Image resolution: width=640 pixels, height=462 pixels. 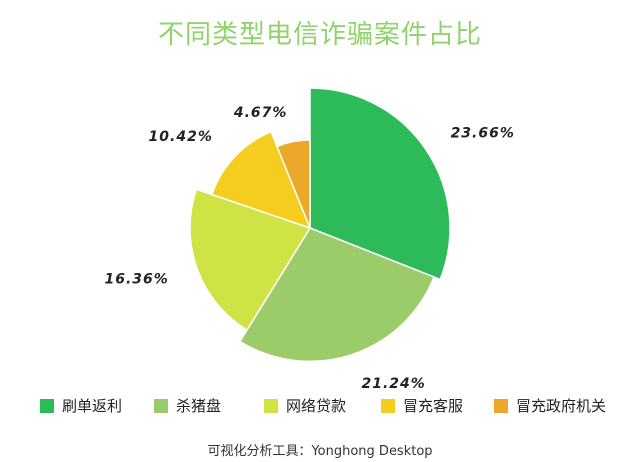 I want to click on legend-item-0: 刷单返利, so click(x=81, y=405).